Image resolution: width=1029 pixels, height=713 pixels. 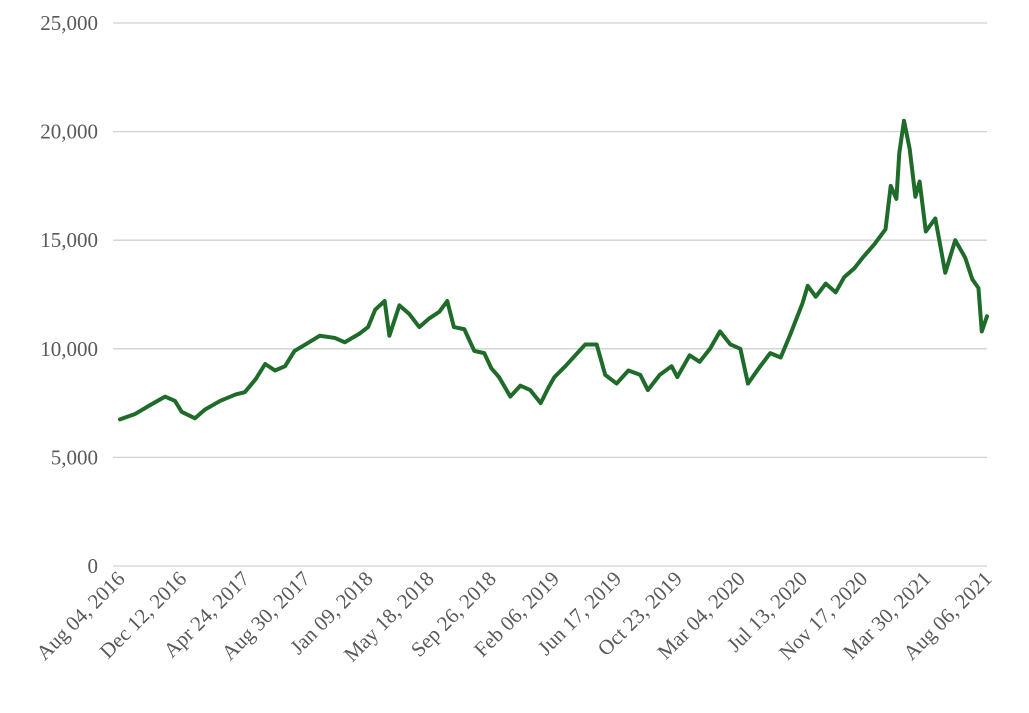 What do you see at coordinates (69, 132) in the screenshot?
I see `y-tick-label: 20,000` at bounding box center [69, 132].